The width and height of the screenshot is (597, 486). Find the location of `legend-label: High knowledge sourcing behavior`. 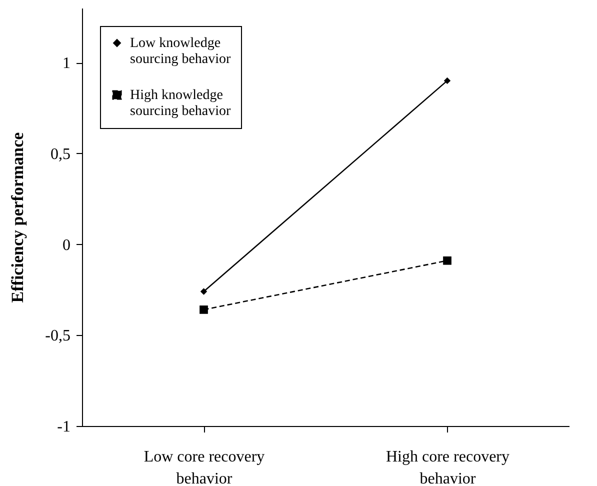

legend-label: High knowledge sourcing behavior is located at coordinates (181, 103).